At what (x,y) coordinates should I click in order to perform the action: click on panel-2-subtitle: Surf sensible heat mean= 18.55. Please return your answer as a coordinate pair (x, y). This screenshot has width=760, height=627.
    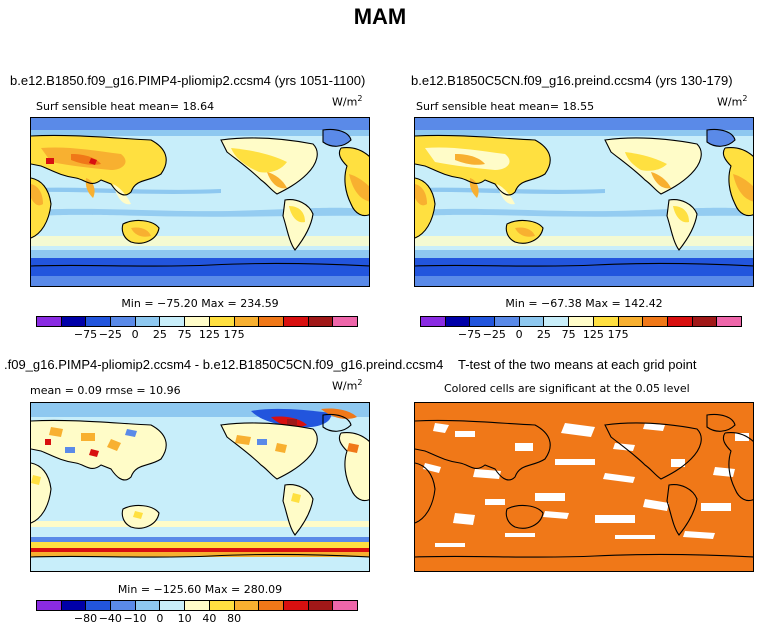
    Looking at the image, I should click on (505, 106).